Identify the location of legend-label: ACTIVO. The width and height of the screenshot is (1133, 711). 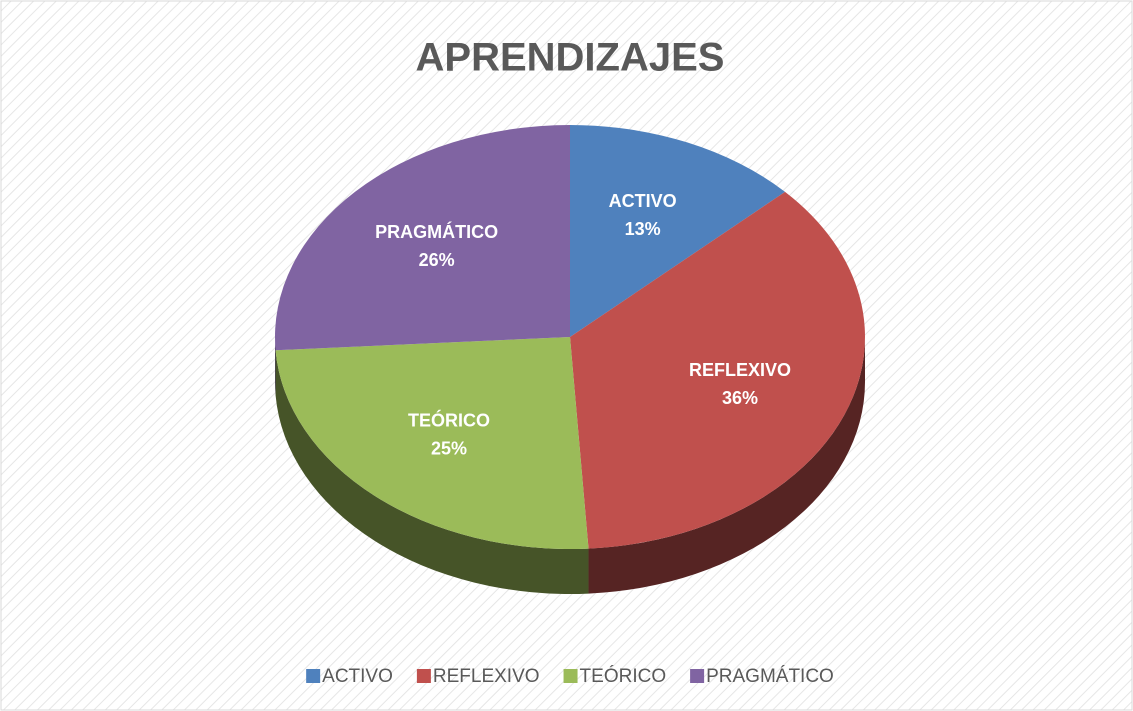
(357, 676).